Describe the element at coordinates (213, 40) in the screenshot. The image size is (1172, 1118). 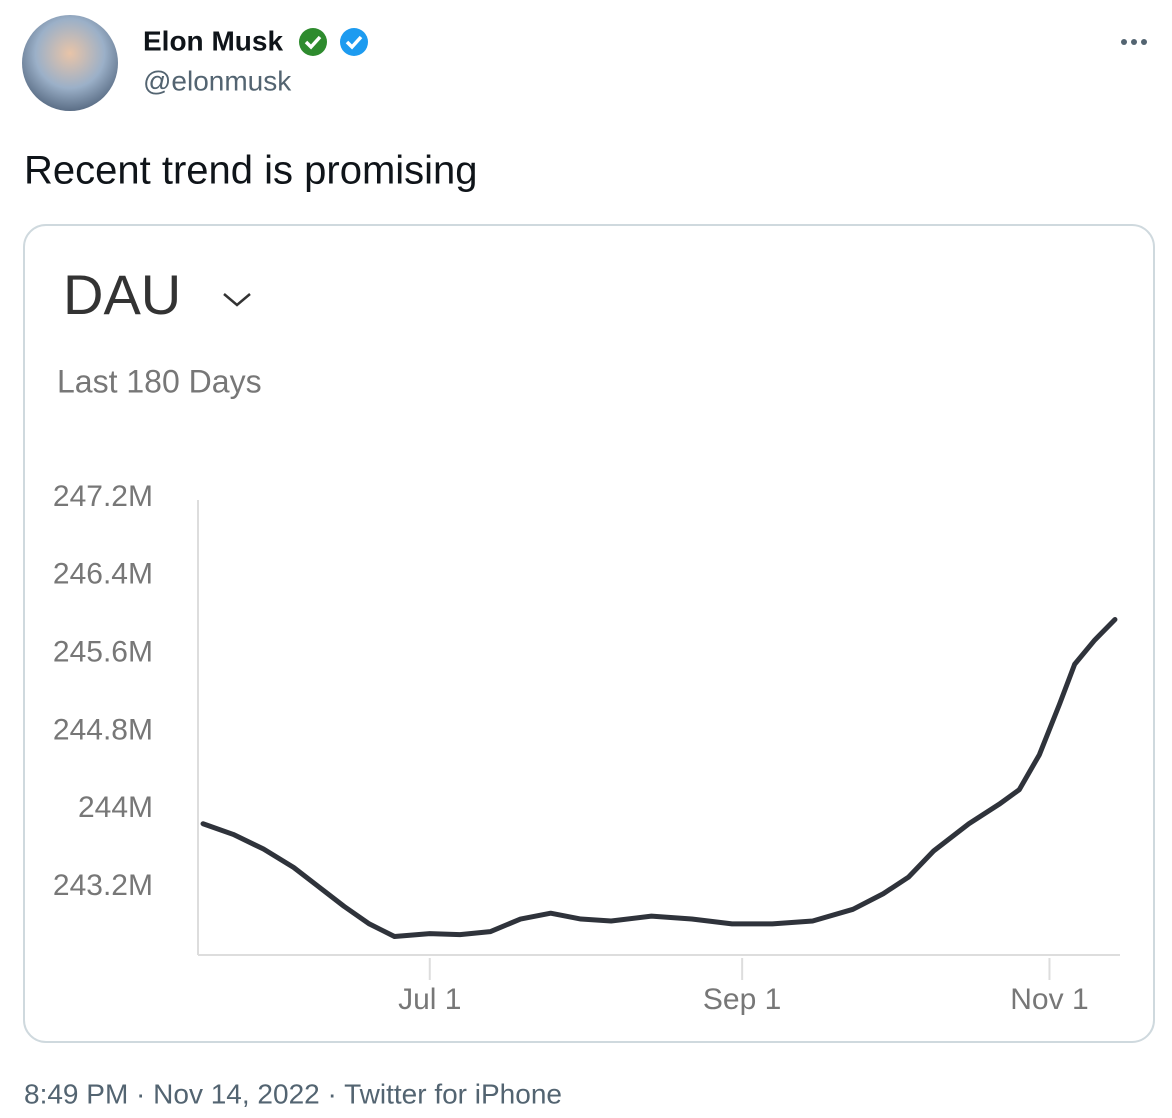
I see `user-name: Elon Musk` at that location.